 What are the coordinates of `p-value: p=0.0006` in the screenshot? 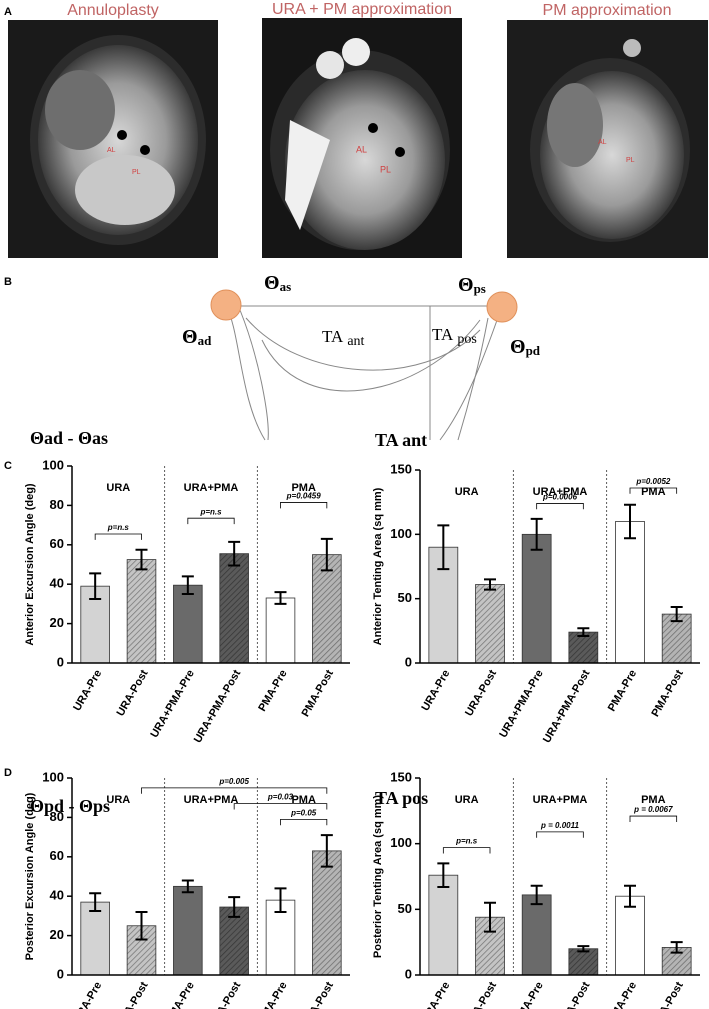 It's located at (560, 497).